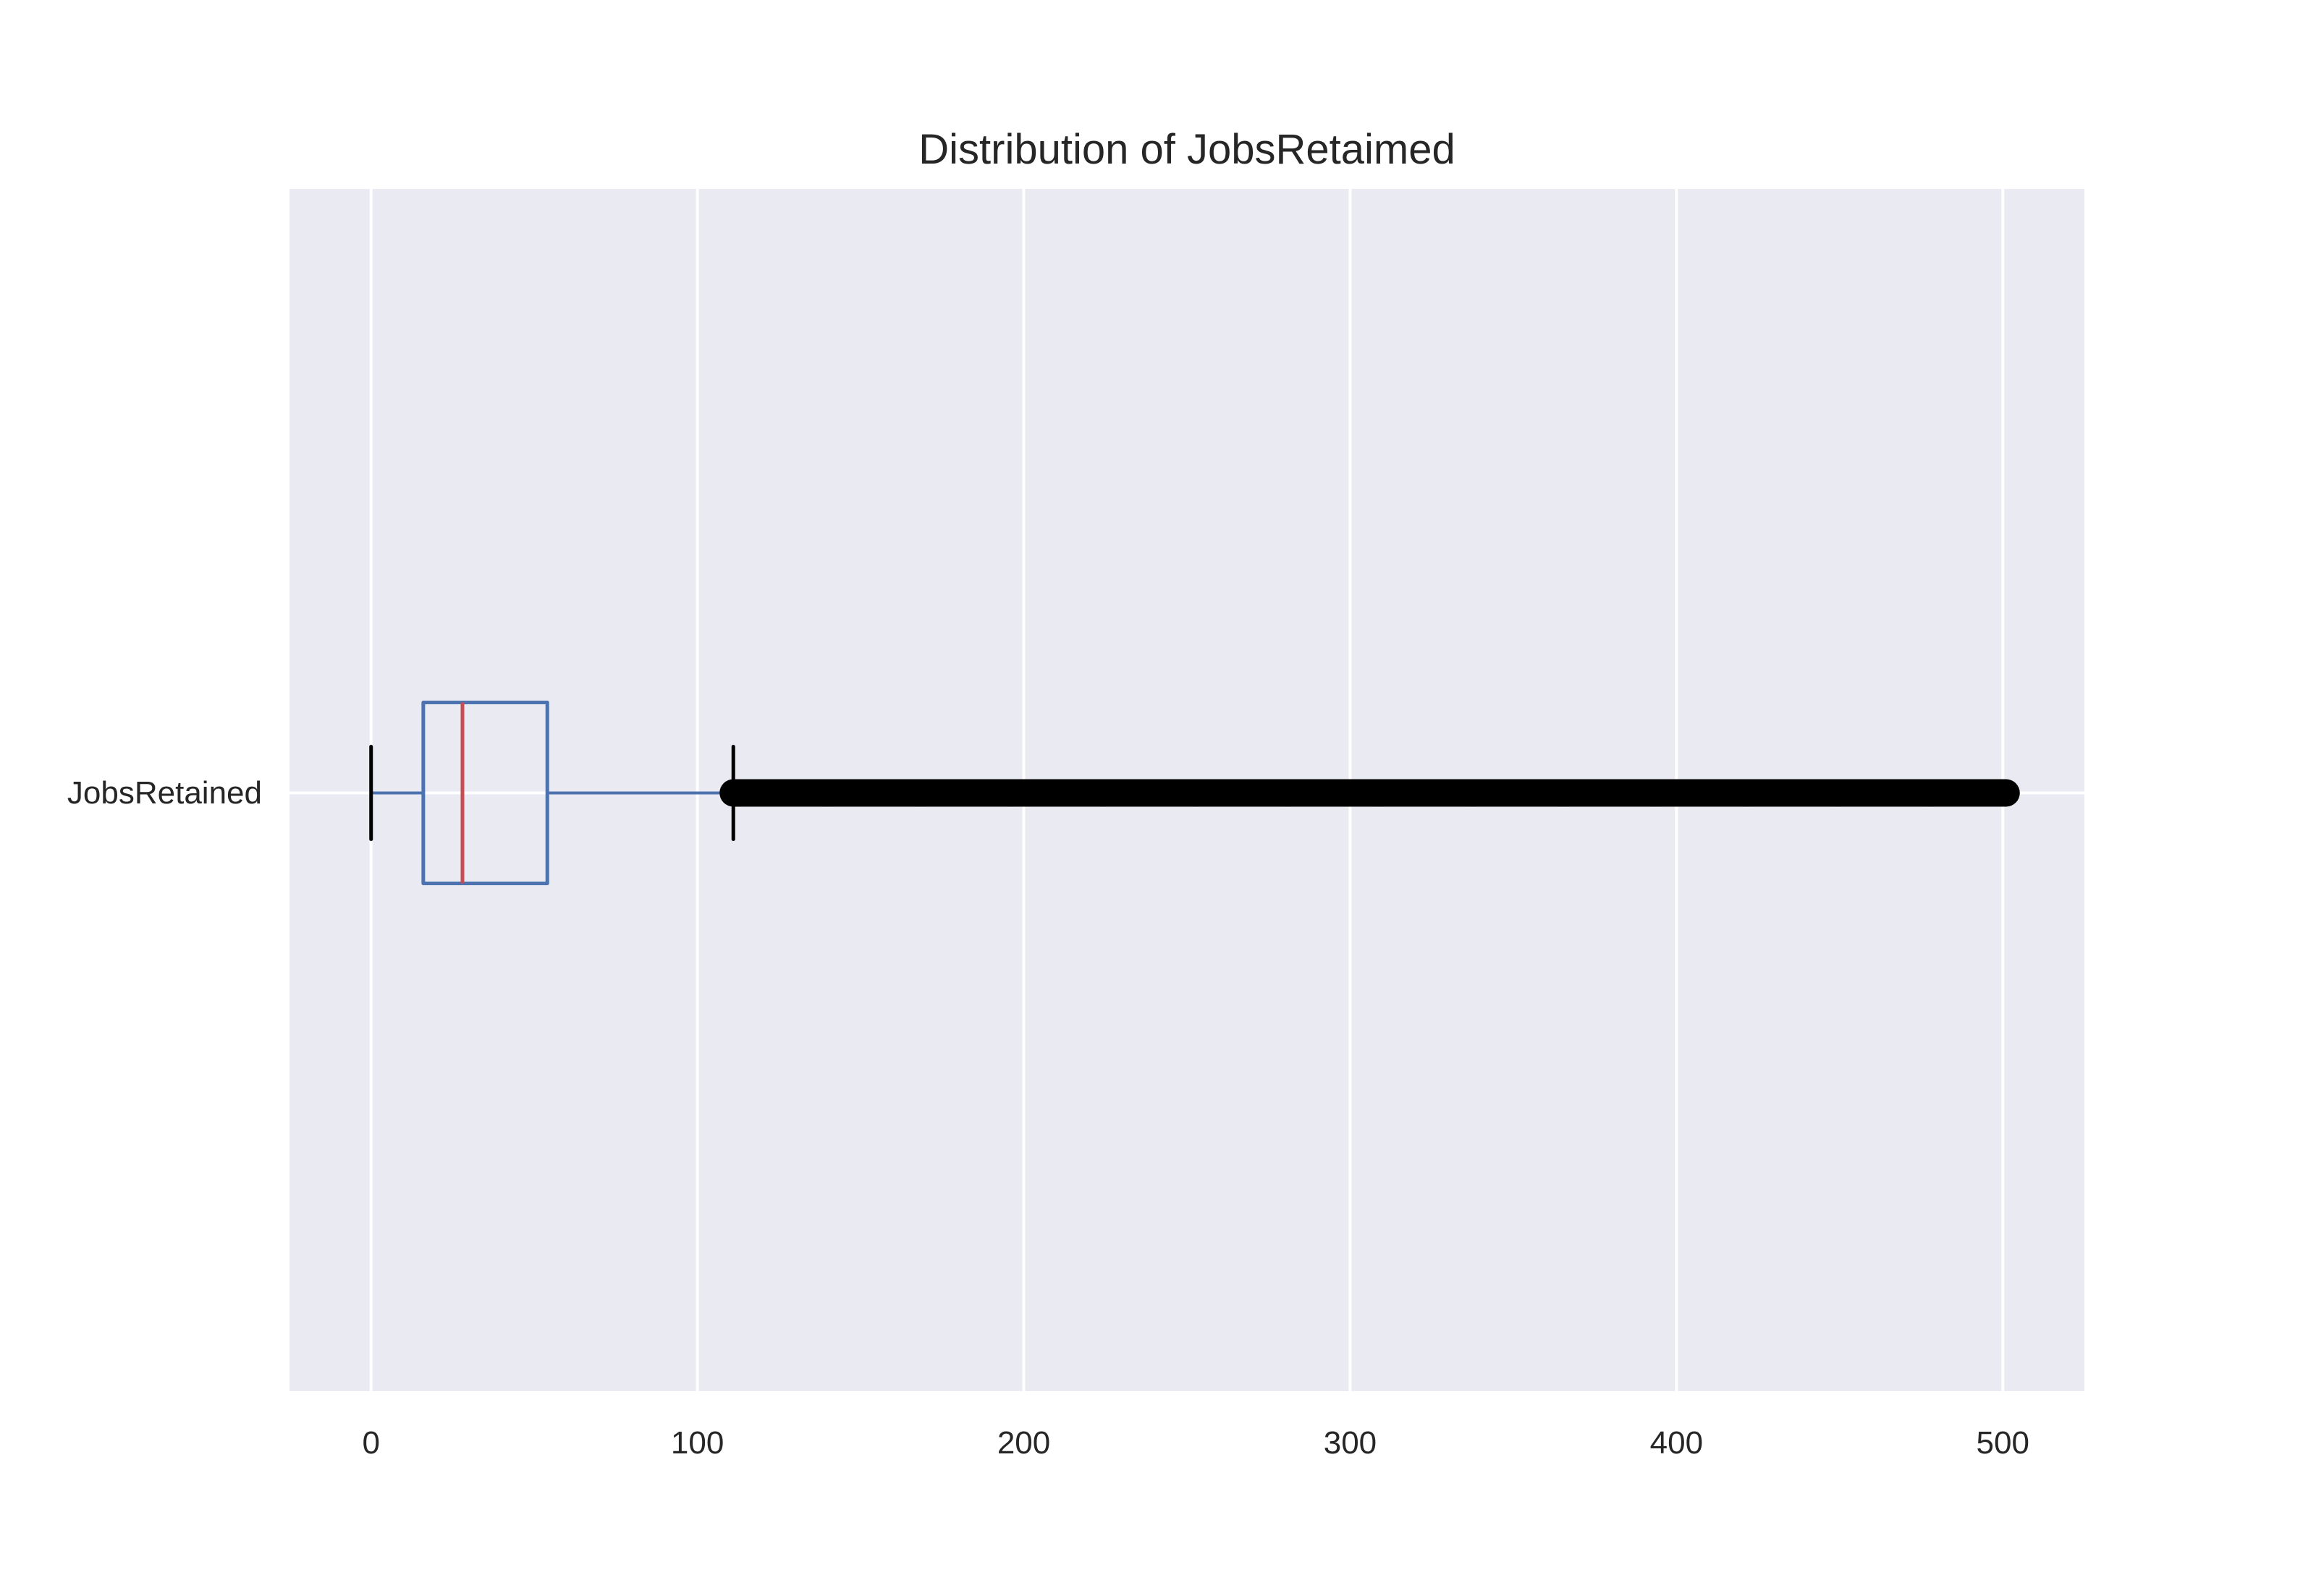  What do you see at coordinates (1186, 149) in the screenshot?
I see `chart-title: Distribution of JobsRetaimed` at bounding box center [1186, 149].